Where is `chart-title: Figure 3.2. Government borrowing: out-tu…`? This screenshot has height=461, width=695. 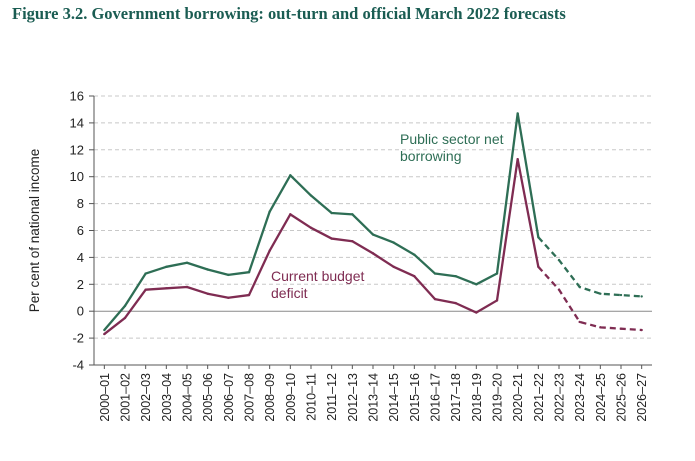
chart-title: Figure 3.2. Government borrowing: out-tu… is located at coordinates (289, 13).